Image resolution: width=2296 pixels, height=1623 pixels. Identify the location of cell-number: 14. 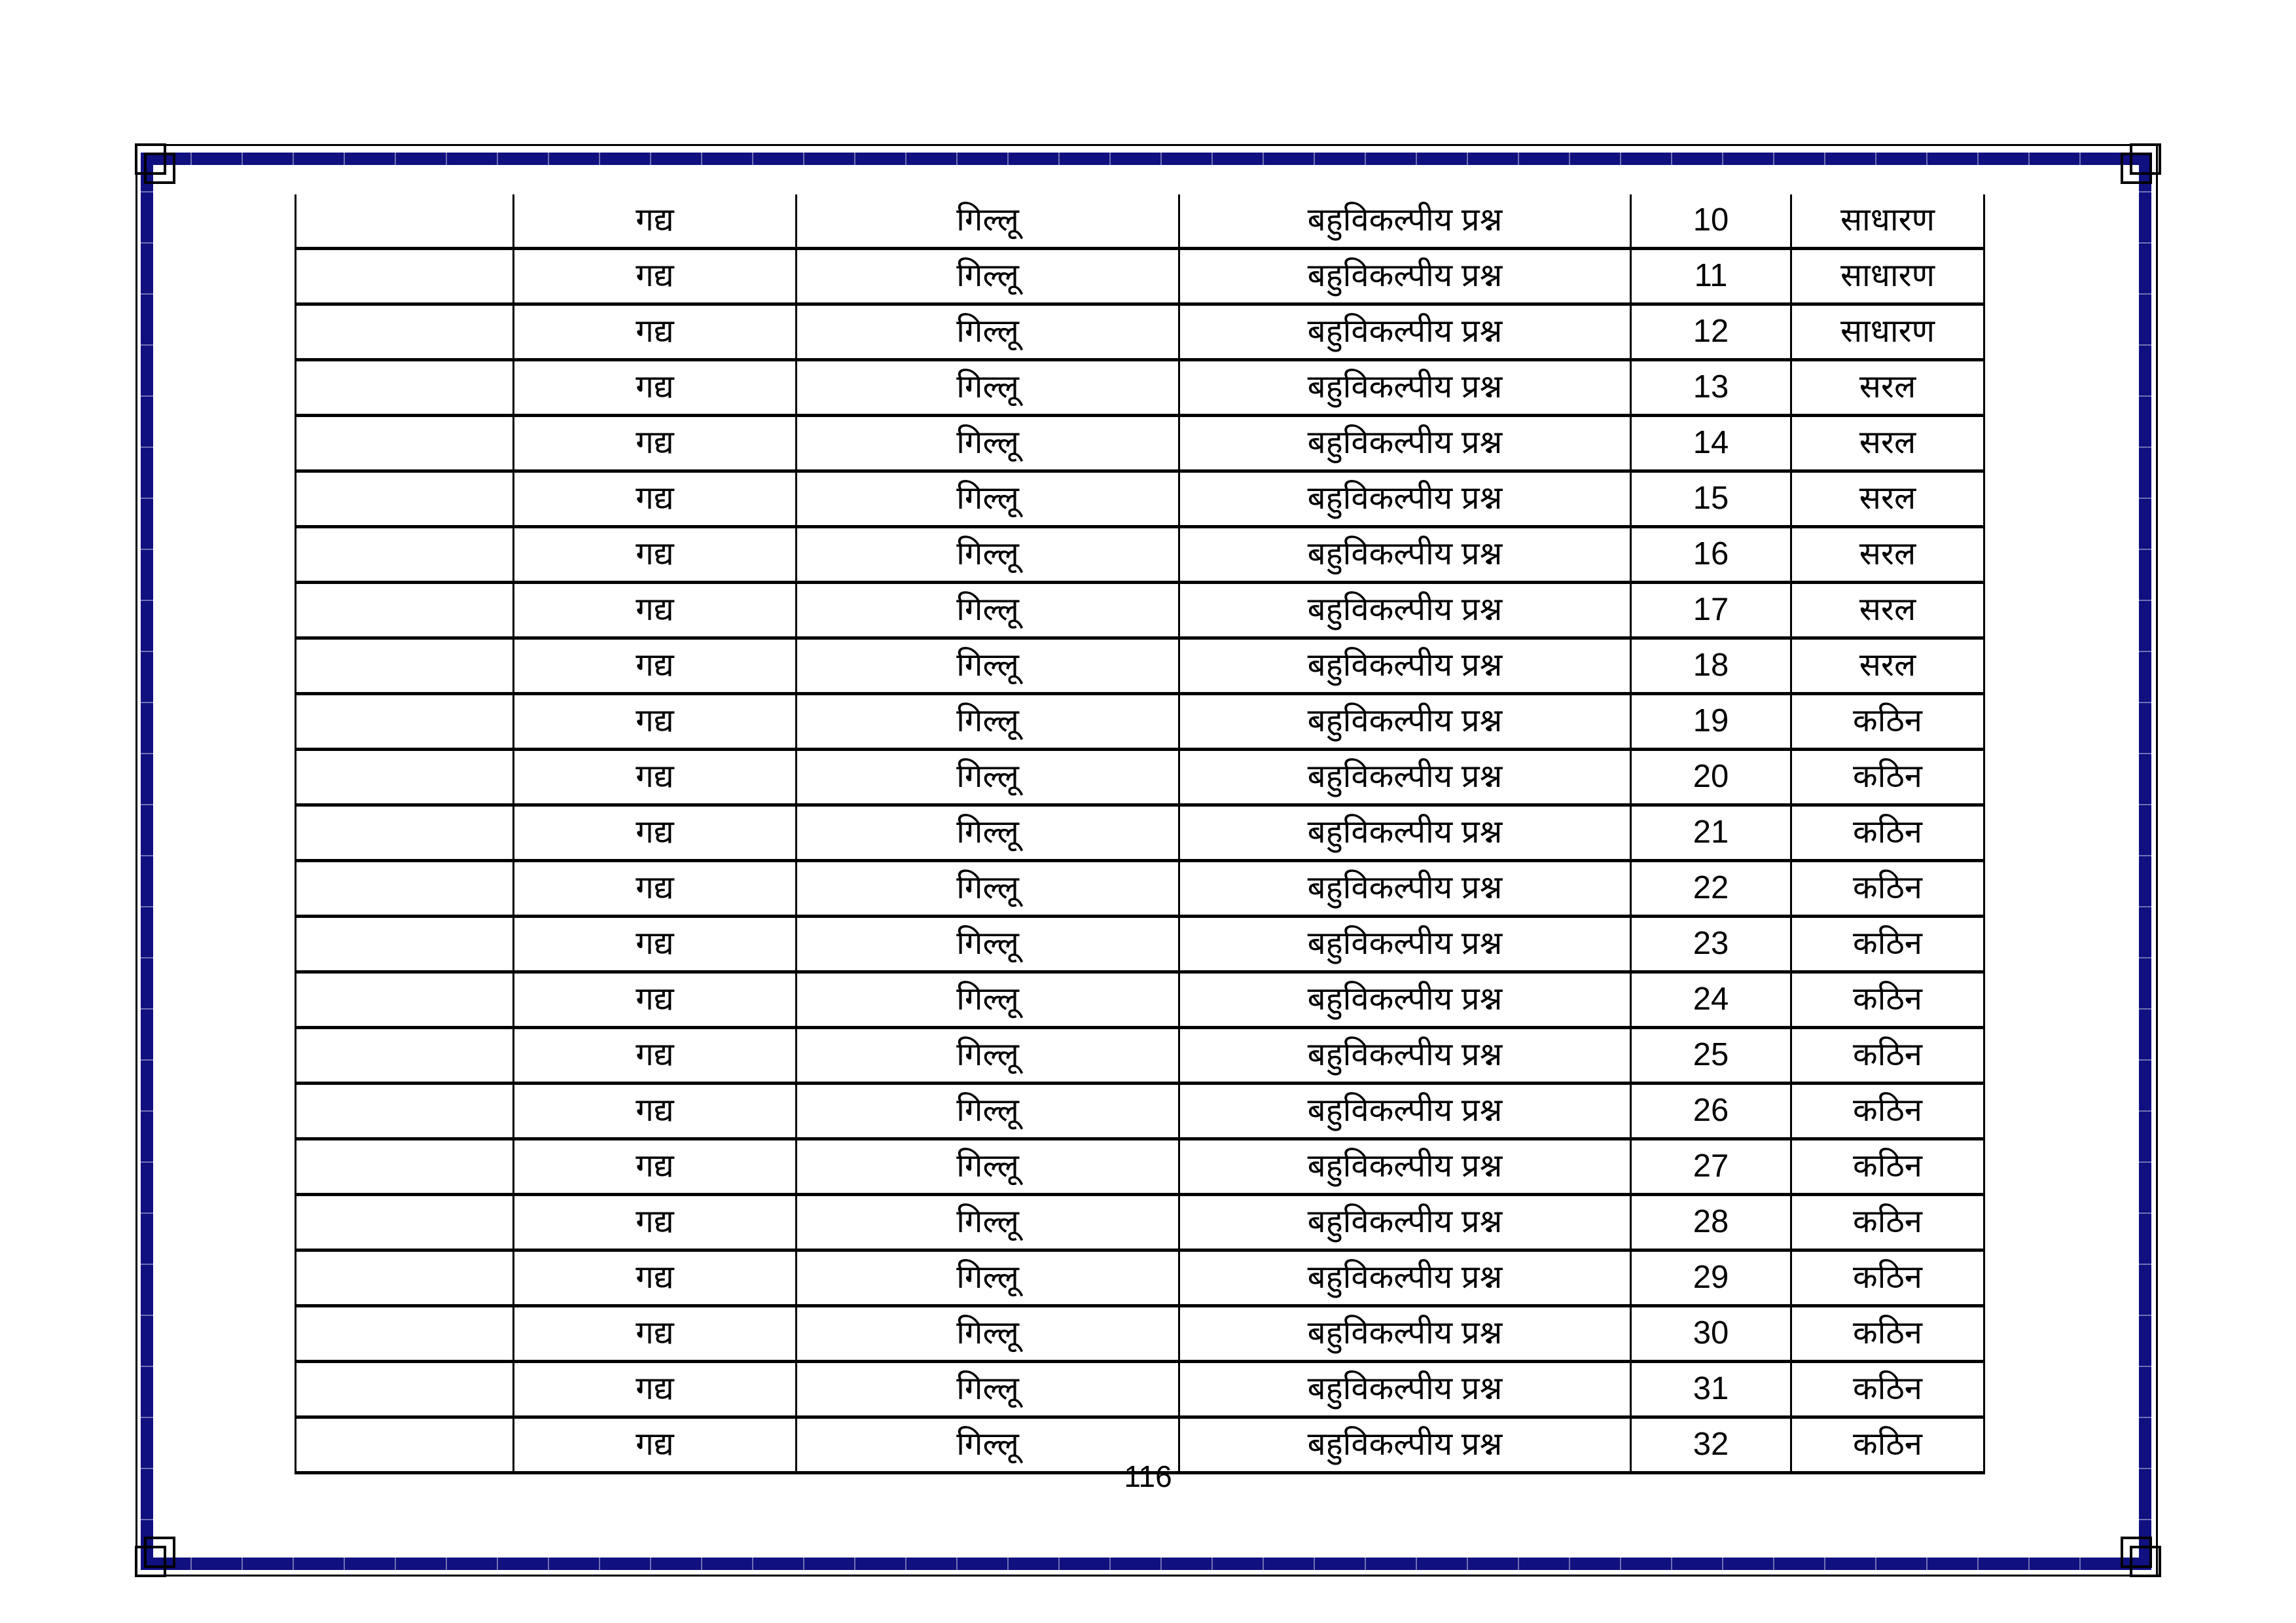
(1711, 443).